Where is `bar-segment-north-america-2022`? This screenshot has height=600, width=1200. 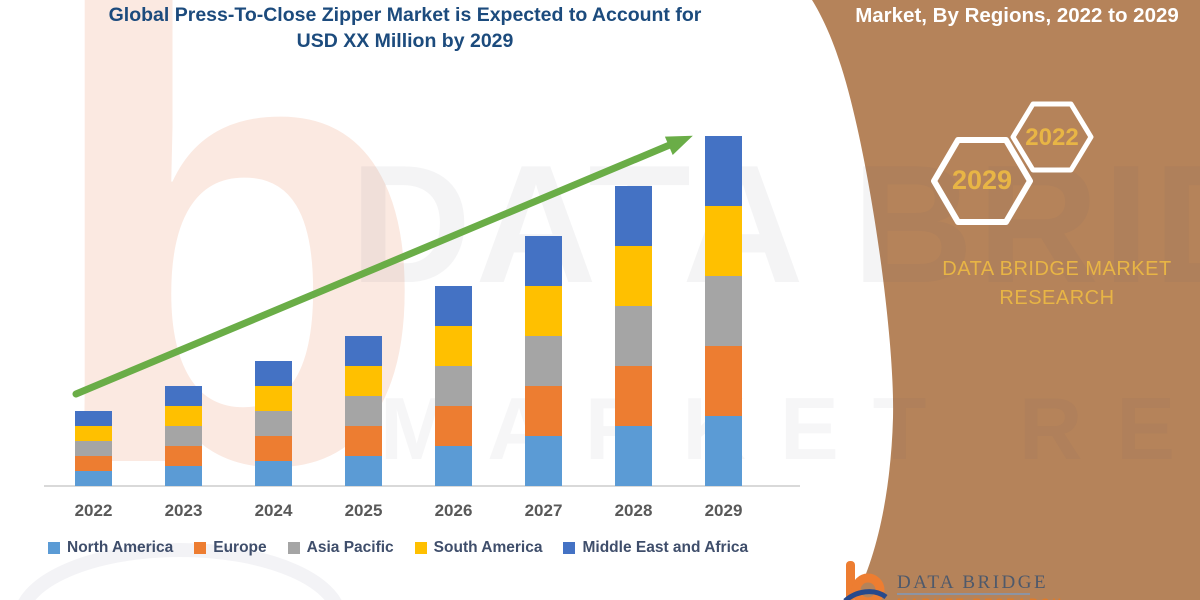
bar-segment-north-america-2022 is located at coordinates (93, 478).